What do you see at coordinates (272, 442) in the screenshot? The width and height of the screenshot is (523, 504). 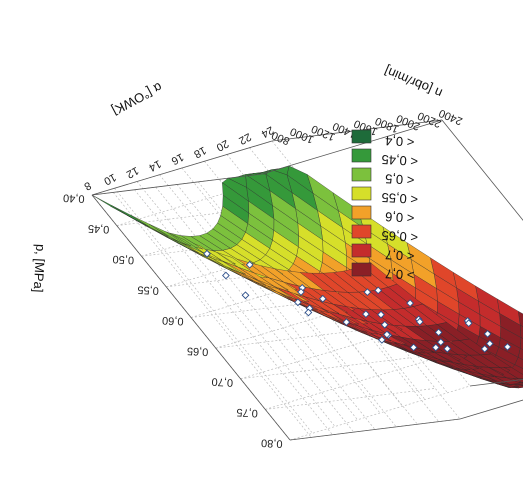 I see `z-tick-label: 0,80` at bounding box center [272, 442].